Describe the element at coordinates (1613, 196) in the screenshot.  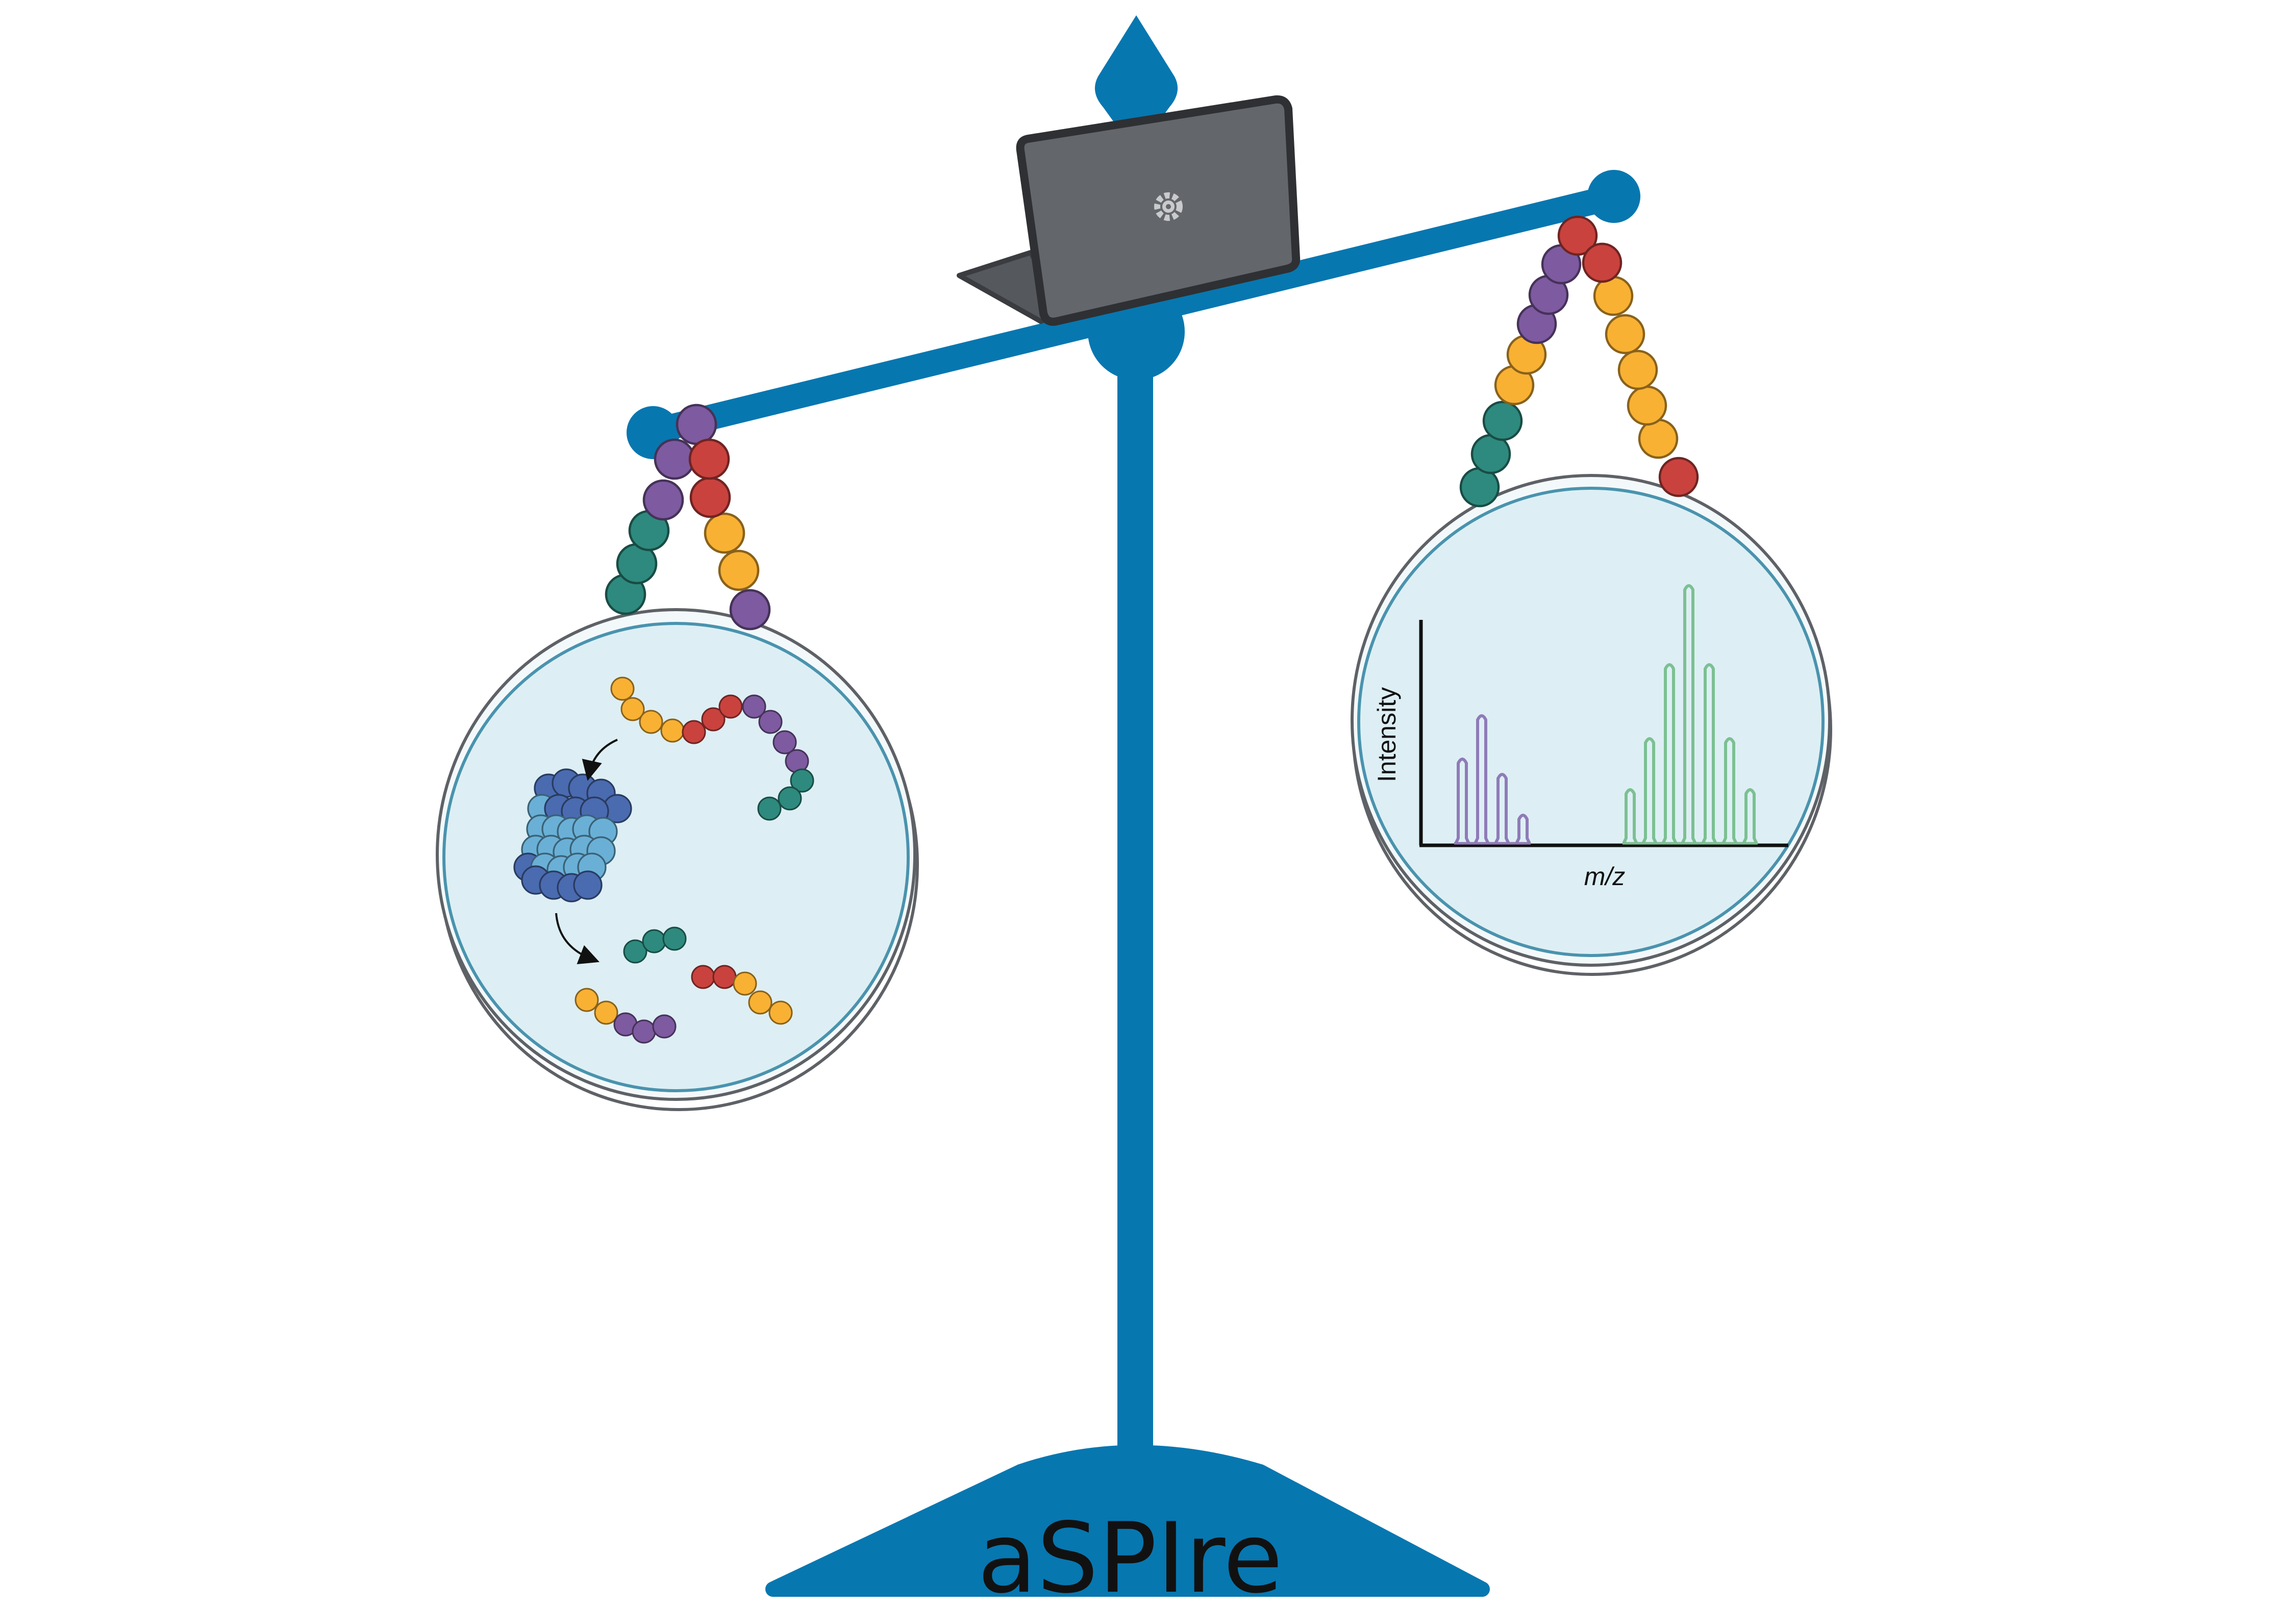
I see `beam-end-right` at that location.